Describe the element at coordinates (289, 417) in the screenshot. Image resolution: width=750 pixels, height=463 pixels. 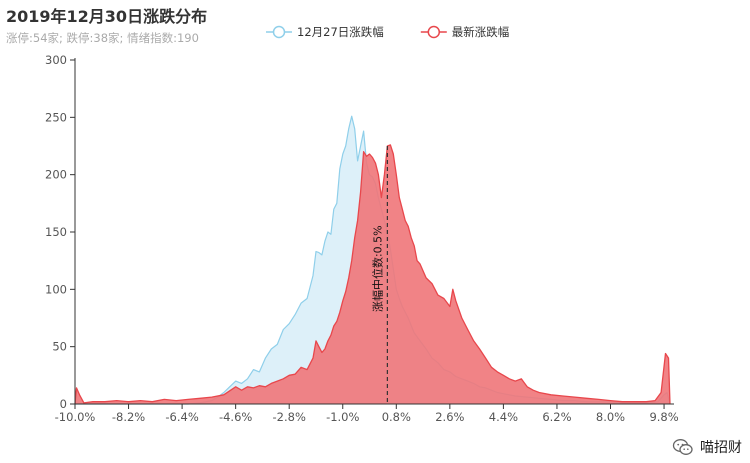
I see `x-tick-label: -2.8%` at that location.